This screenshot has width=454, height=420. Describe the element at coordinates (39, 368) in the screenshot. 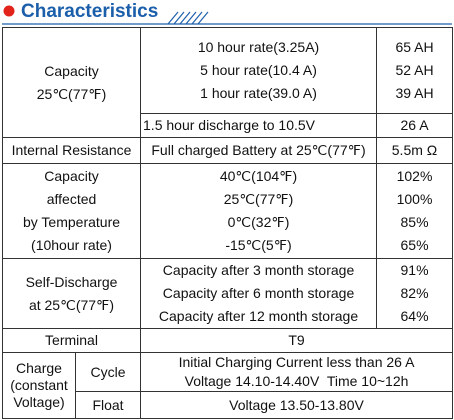

I see `text: Charge` at that location.